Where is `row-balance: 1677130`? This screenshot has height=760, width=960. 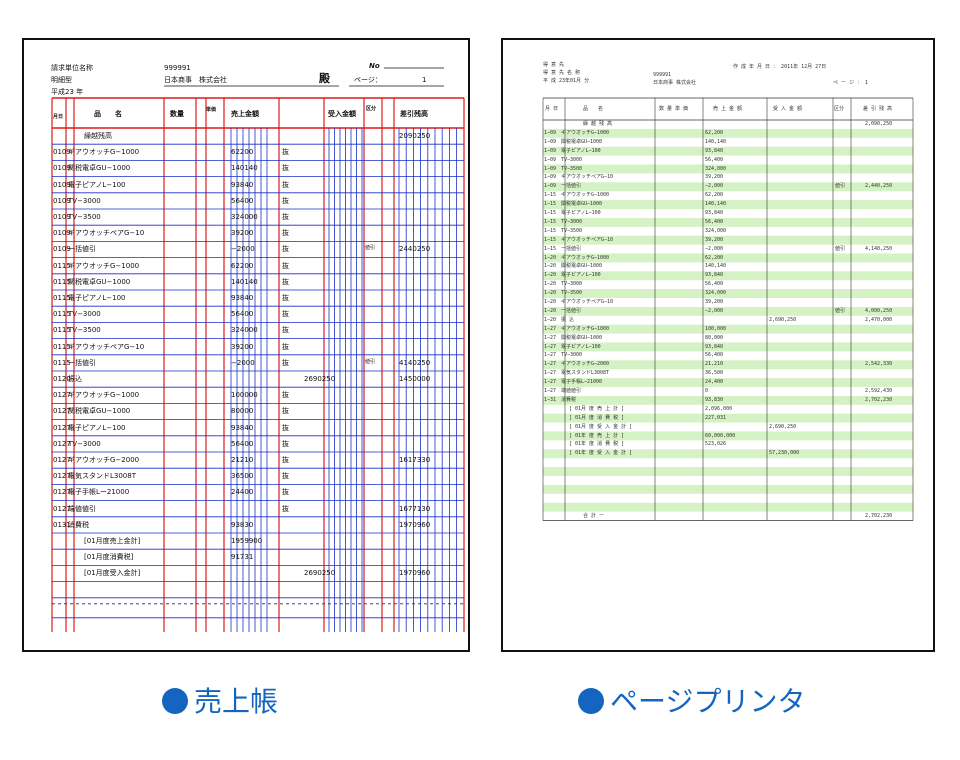
row-balance: 1677130 is located at coordinates (415, 508).